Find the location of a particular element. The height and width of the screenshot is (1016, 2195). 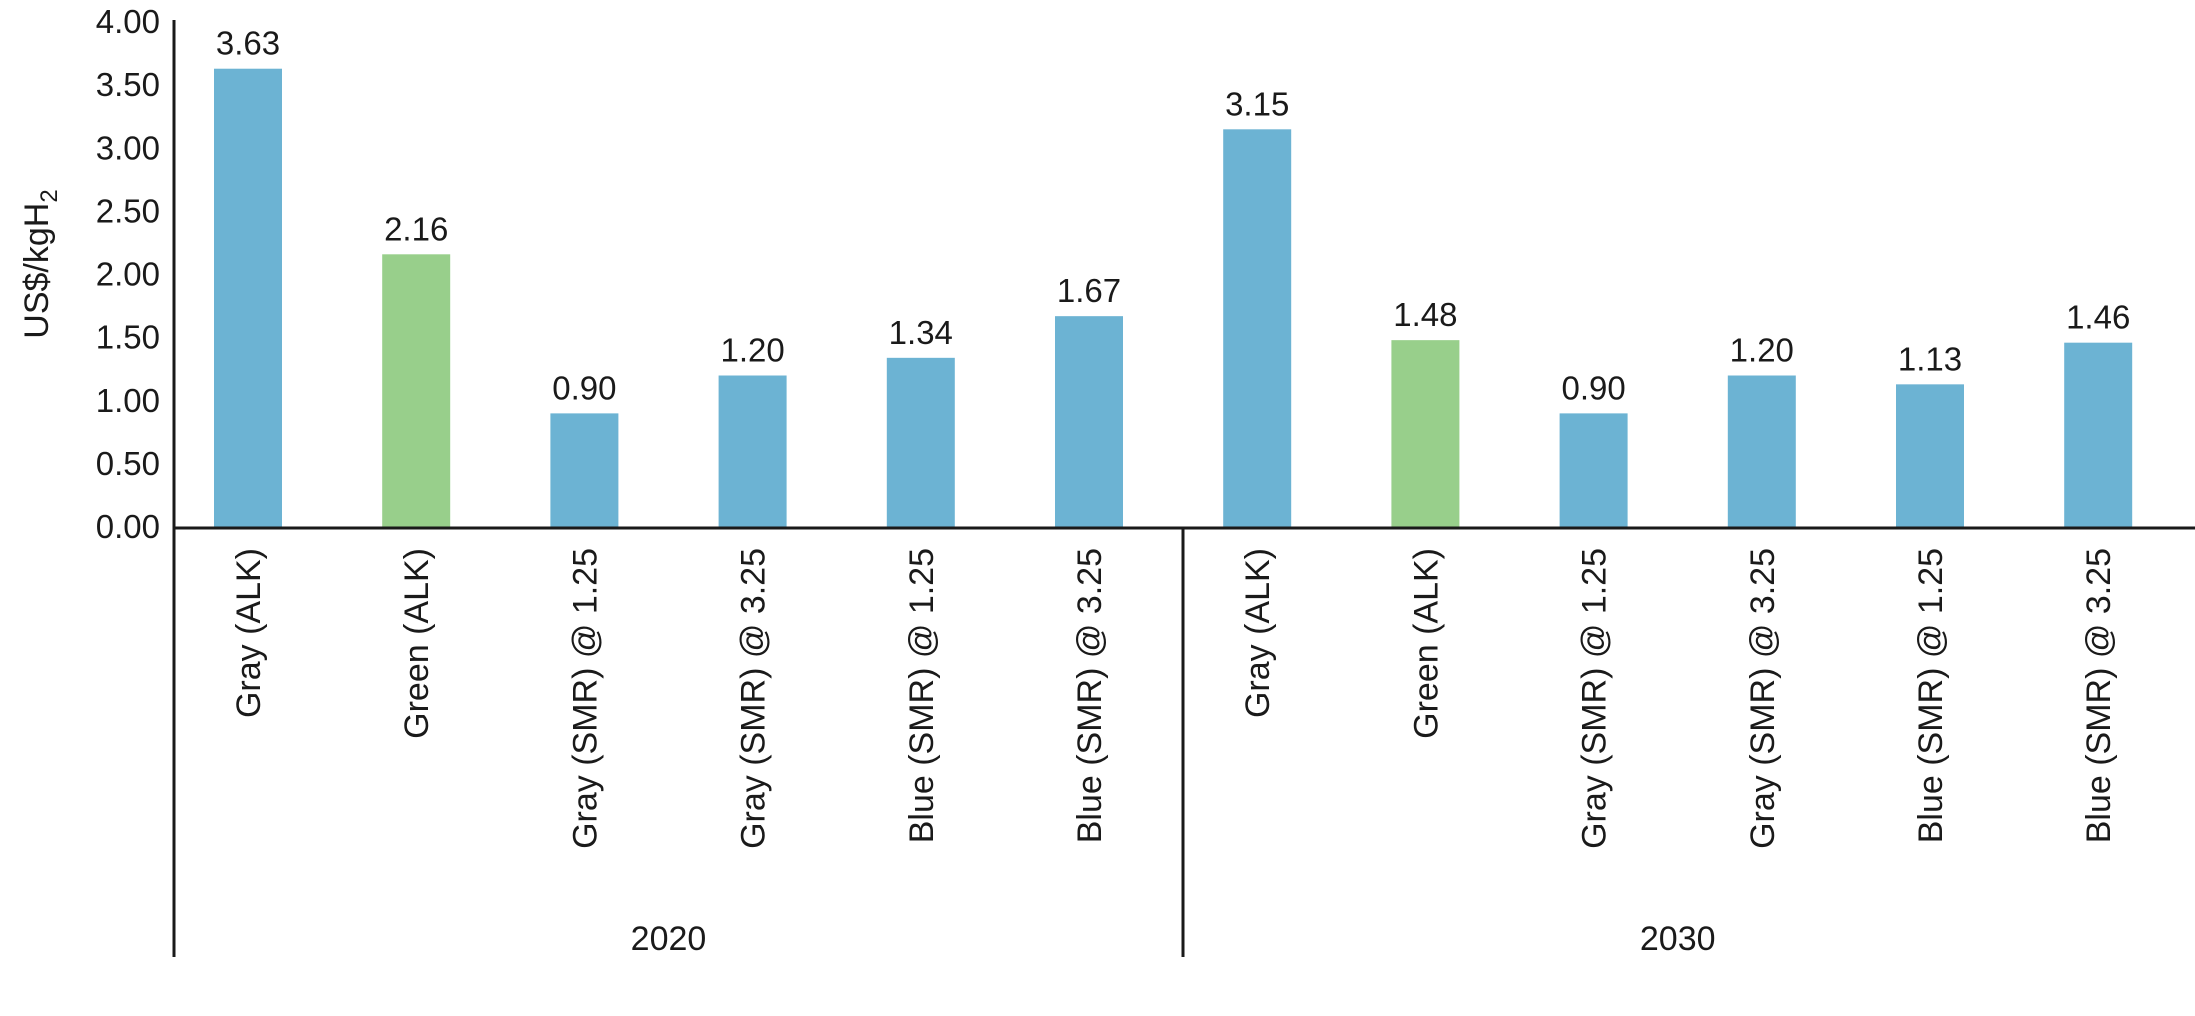

bar-data-label: 3.63 is located at coordinates (248, 43).